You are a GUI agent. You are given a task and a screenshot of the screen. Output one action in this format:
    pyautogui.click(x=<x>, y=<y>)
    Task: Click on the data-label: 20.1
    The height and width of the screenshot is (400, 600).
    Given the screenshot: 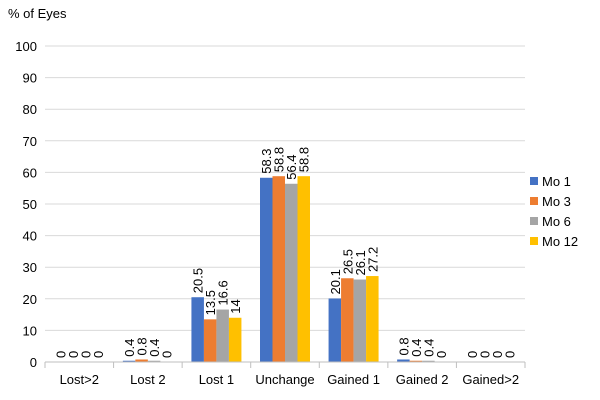 What is the action you would take?
    pyautogui.click(x=335, y=281)
    